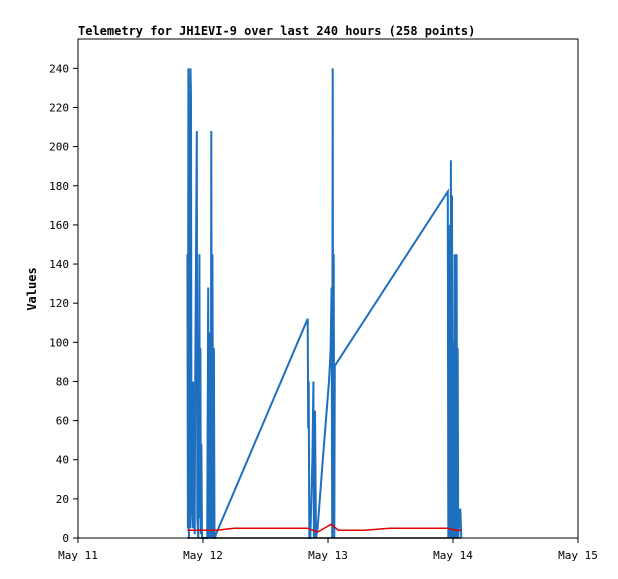  I want to click on y-tick-label: 220, so click(59, 107).